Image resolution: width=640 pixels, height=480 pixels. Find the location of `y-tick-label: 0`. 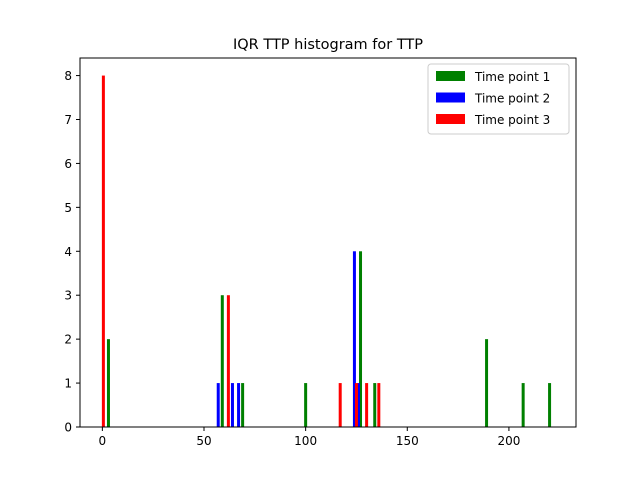

y-tick-label: 0 is located at coordinates (68, 428).